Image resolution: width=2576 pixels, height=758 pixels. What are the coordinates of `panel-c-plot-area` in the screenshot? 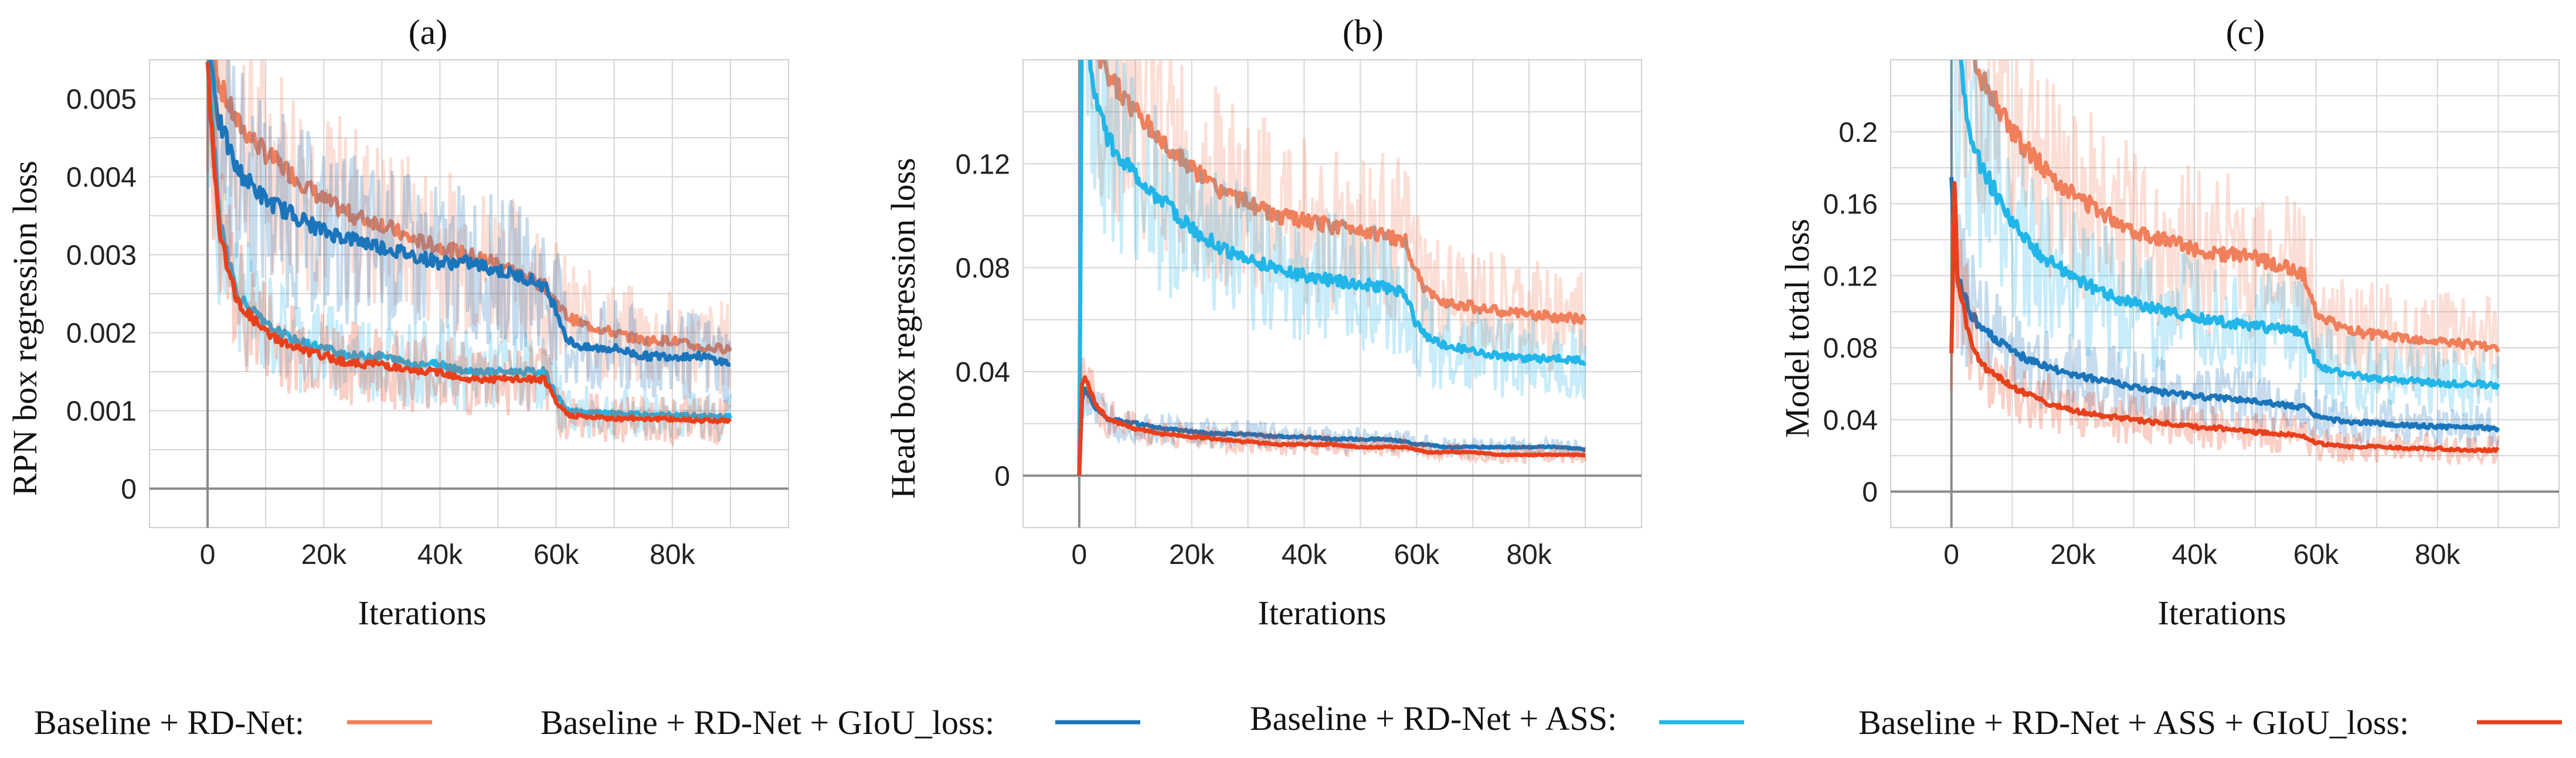 It's located at (2224, 254).